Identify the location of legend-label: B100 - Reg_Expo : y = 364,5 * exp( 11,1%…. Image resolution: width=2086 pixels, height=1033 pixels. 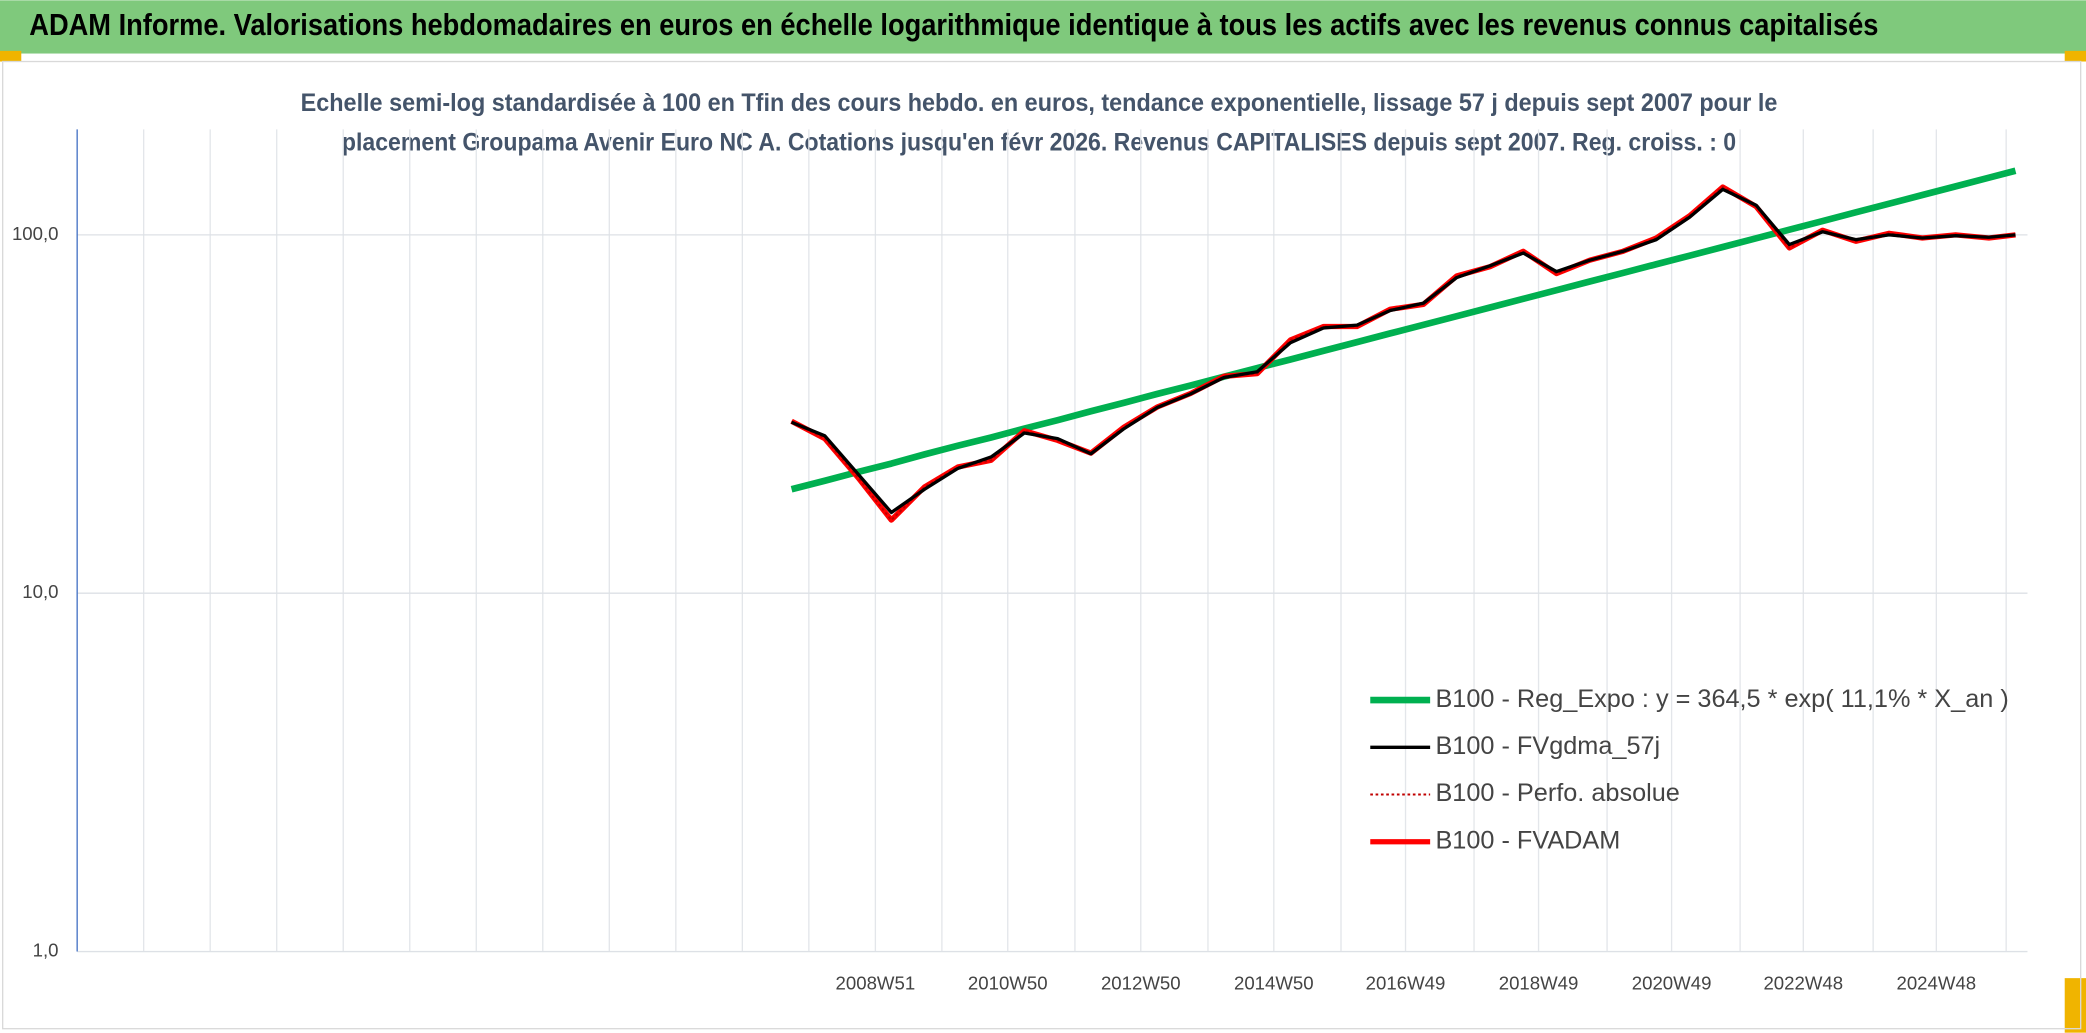
(1721, 699).